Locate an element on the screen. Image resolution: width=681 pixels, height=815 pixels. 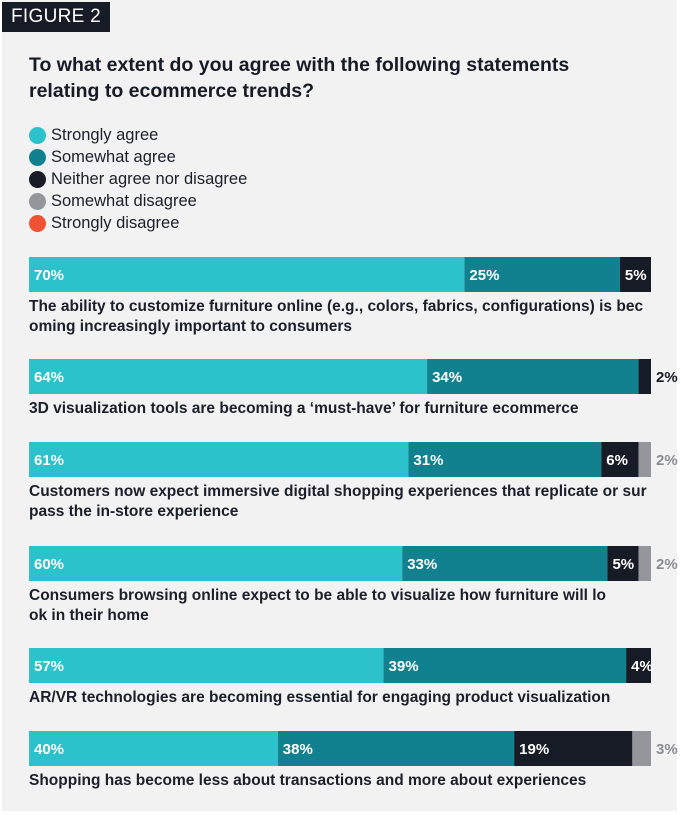
data-label: 38% is located at coordinates (298, 749).